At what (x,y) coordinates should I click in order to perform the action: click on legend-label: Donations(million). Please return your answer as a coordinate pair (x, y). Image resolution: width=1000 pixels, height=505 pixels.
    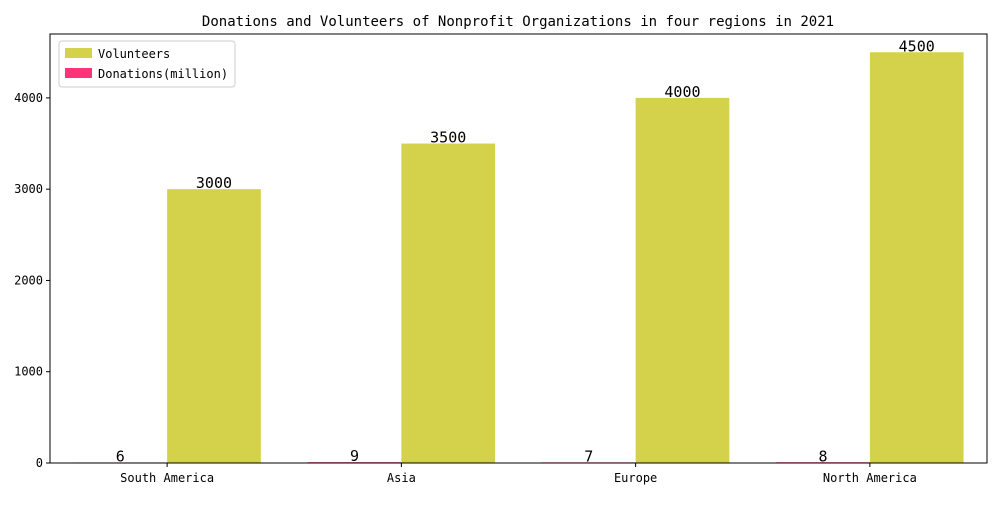
    Looking at the image, I should click on (163, 74).